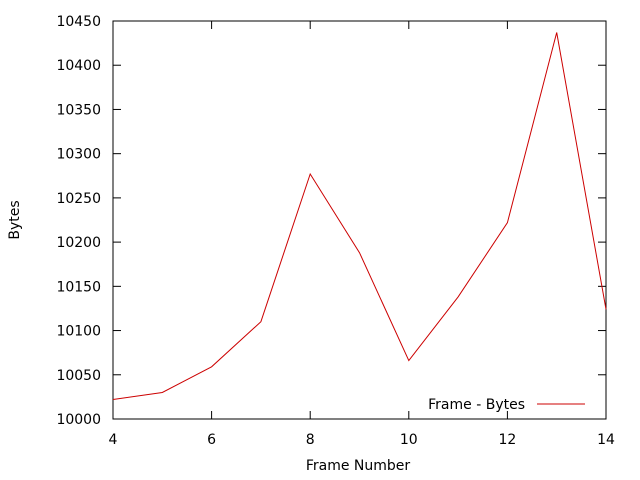  I want to click on x-tick-label: 14, so click(606, 440).